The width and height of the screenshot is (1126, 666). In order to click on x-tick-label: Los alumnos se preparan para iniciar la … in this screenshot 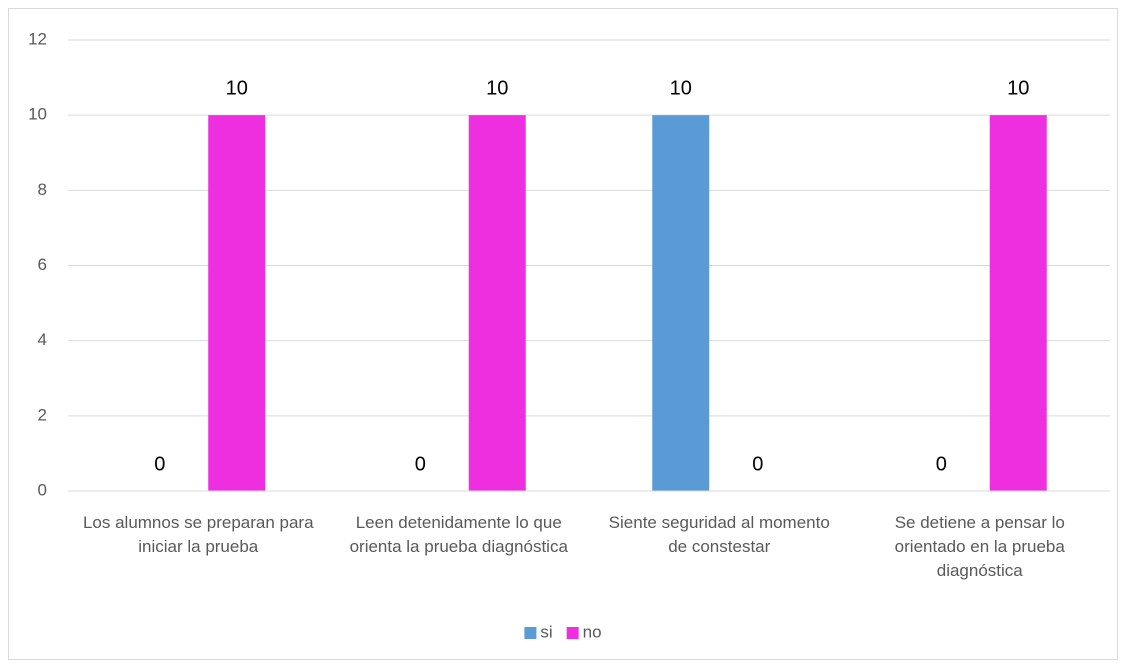, I will do `click(198, 534)`.